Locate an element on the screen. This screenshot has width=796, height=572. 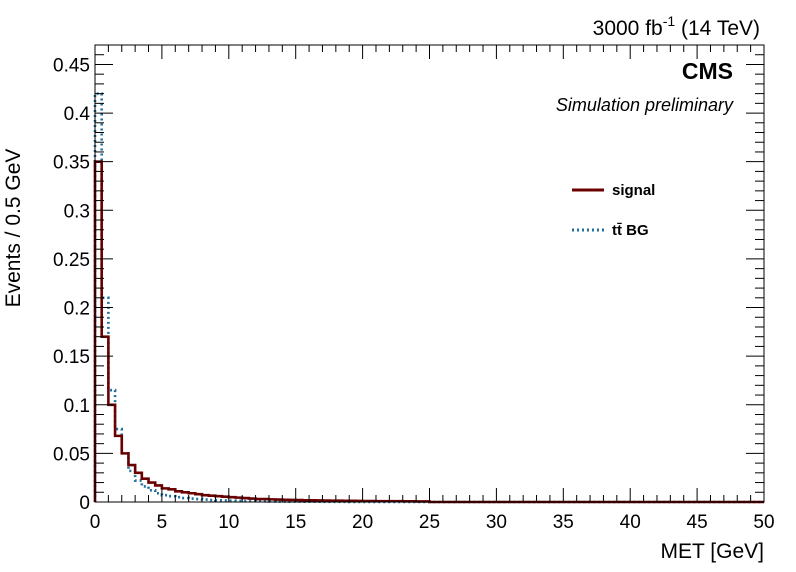
x-tick-label: 5 is located at coordinates (162, 522).